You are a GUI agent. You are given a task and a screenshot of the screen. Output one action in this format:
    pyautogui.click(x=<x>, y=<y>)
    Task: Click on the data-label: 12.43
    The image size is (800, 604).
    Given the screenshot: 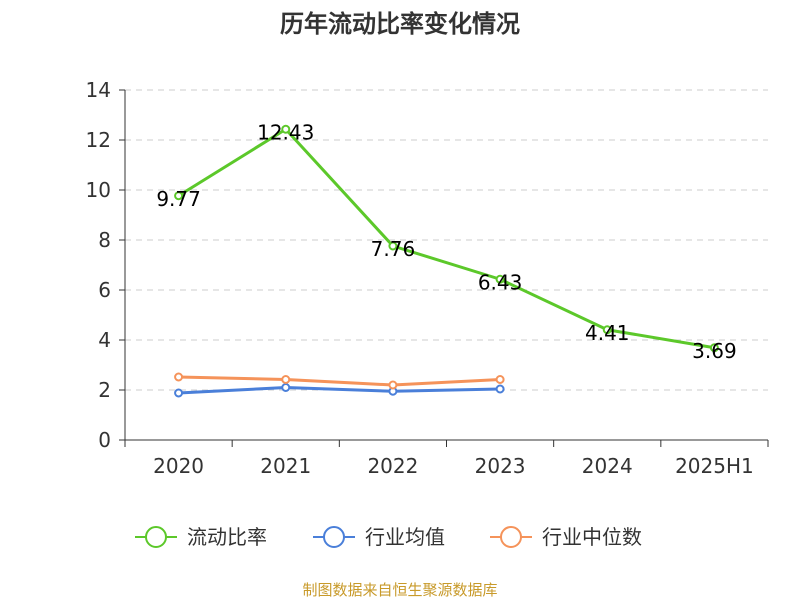 What is the action you would take?
    pyautogui.click(x=285, y=132)
    